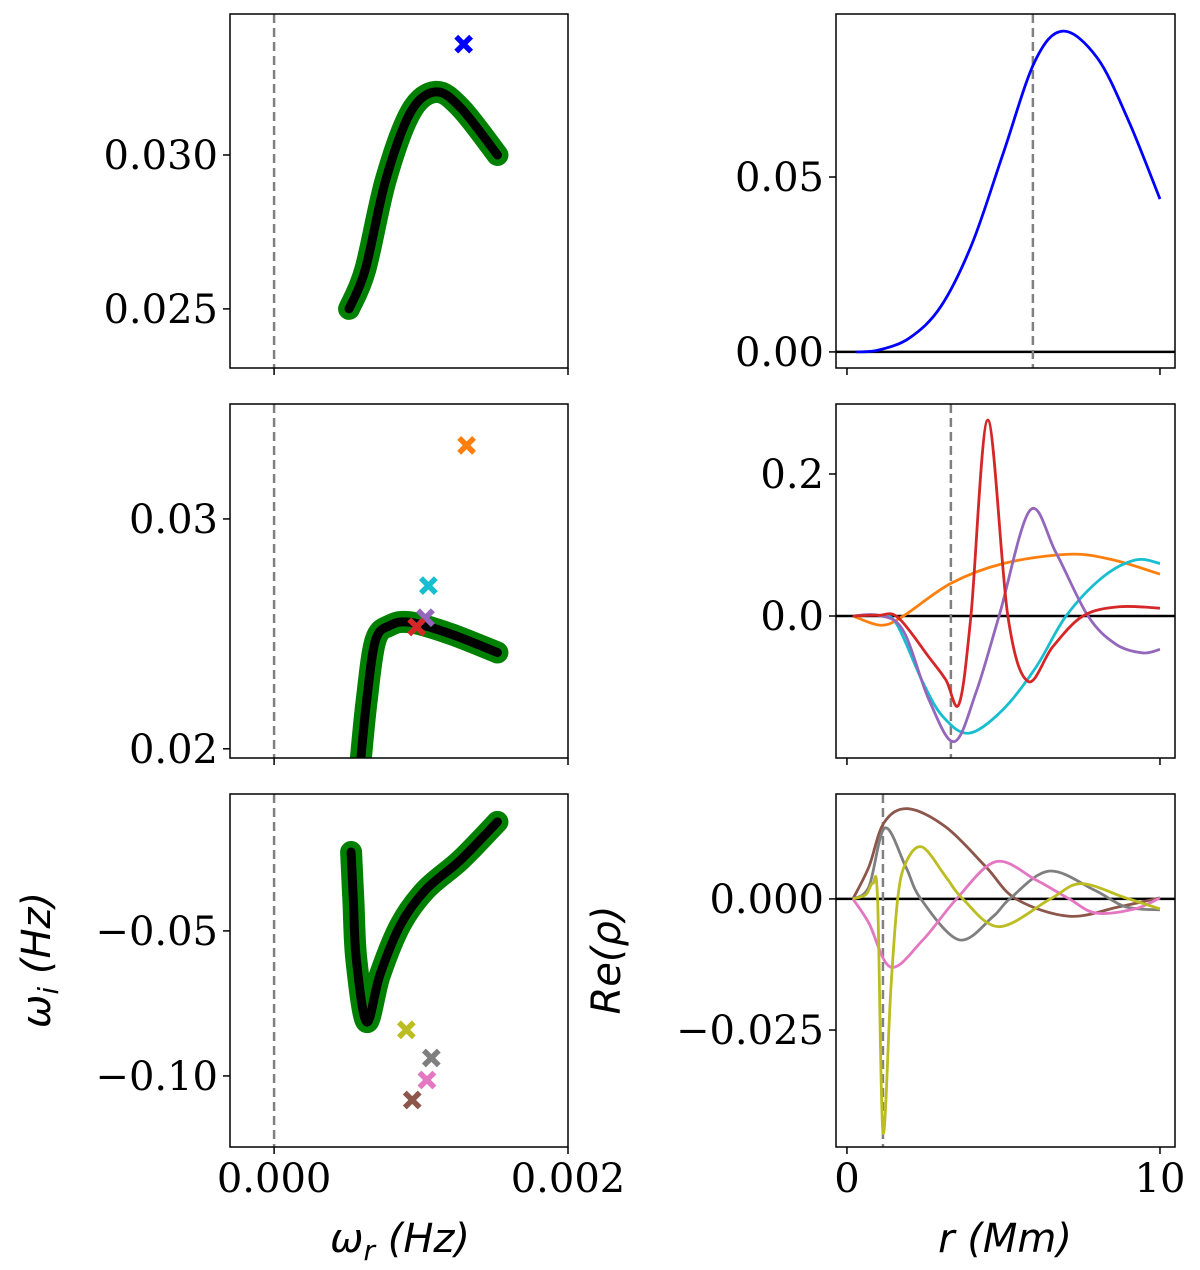 This screenshot has height=1270, width=1200. I want to click on y-tick-label: 0.2, so click(792, 475).